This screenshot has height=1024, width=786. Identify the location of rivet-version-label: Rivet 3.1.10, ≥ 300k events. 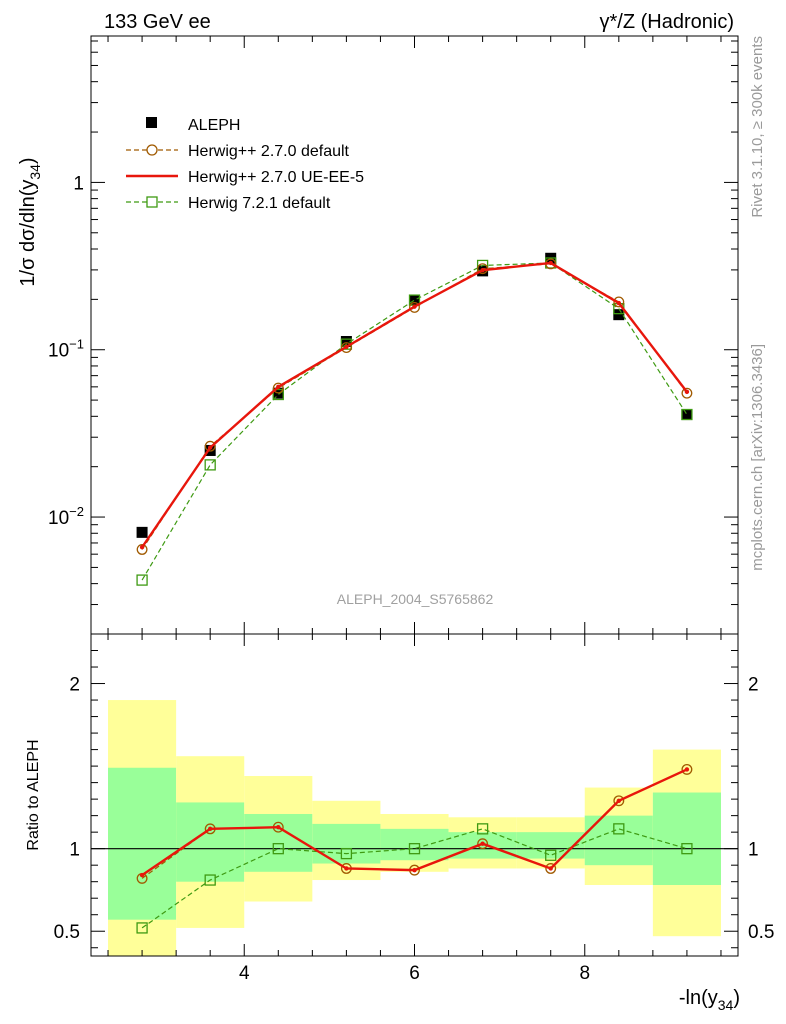
(757, 127).